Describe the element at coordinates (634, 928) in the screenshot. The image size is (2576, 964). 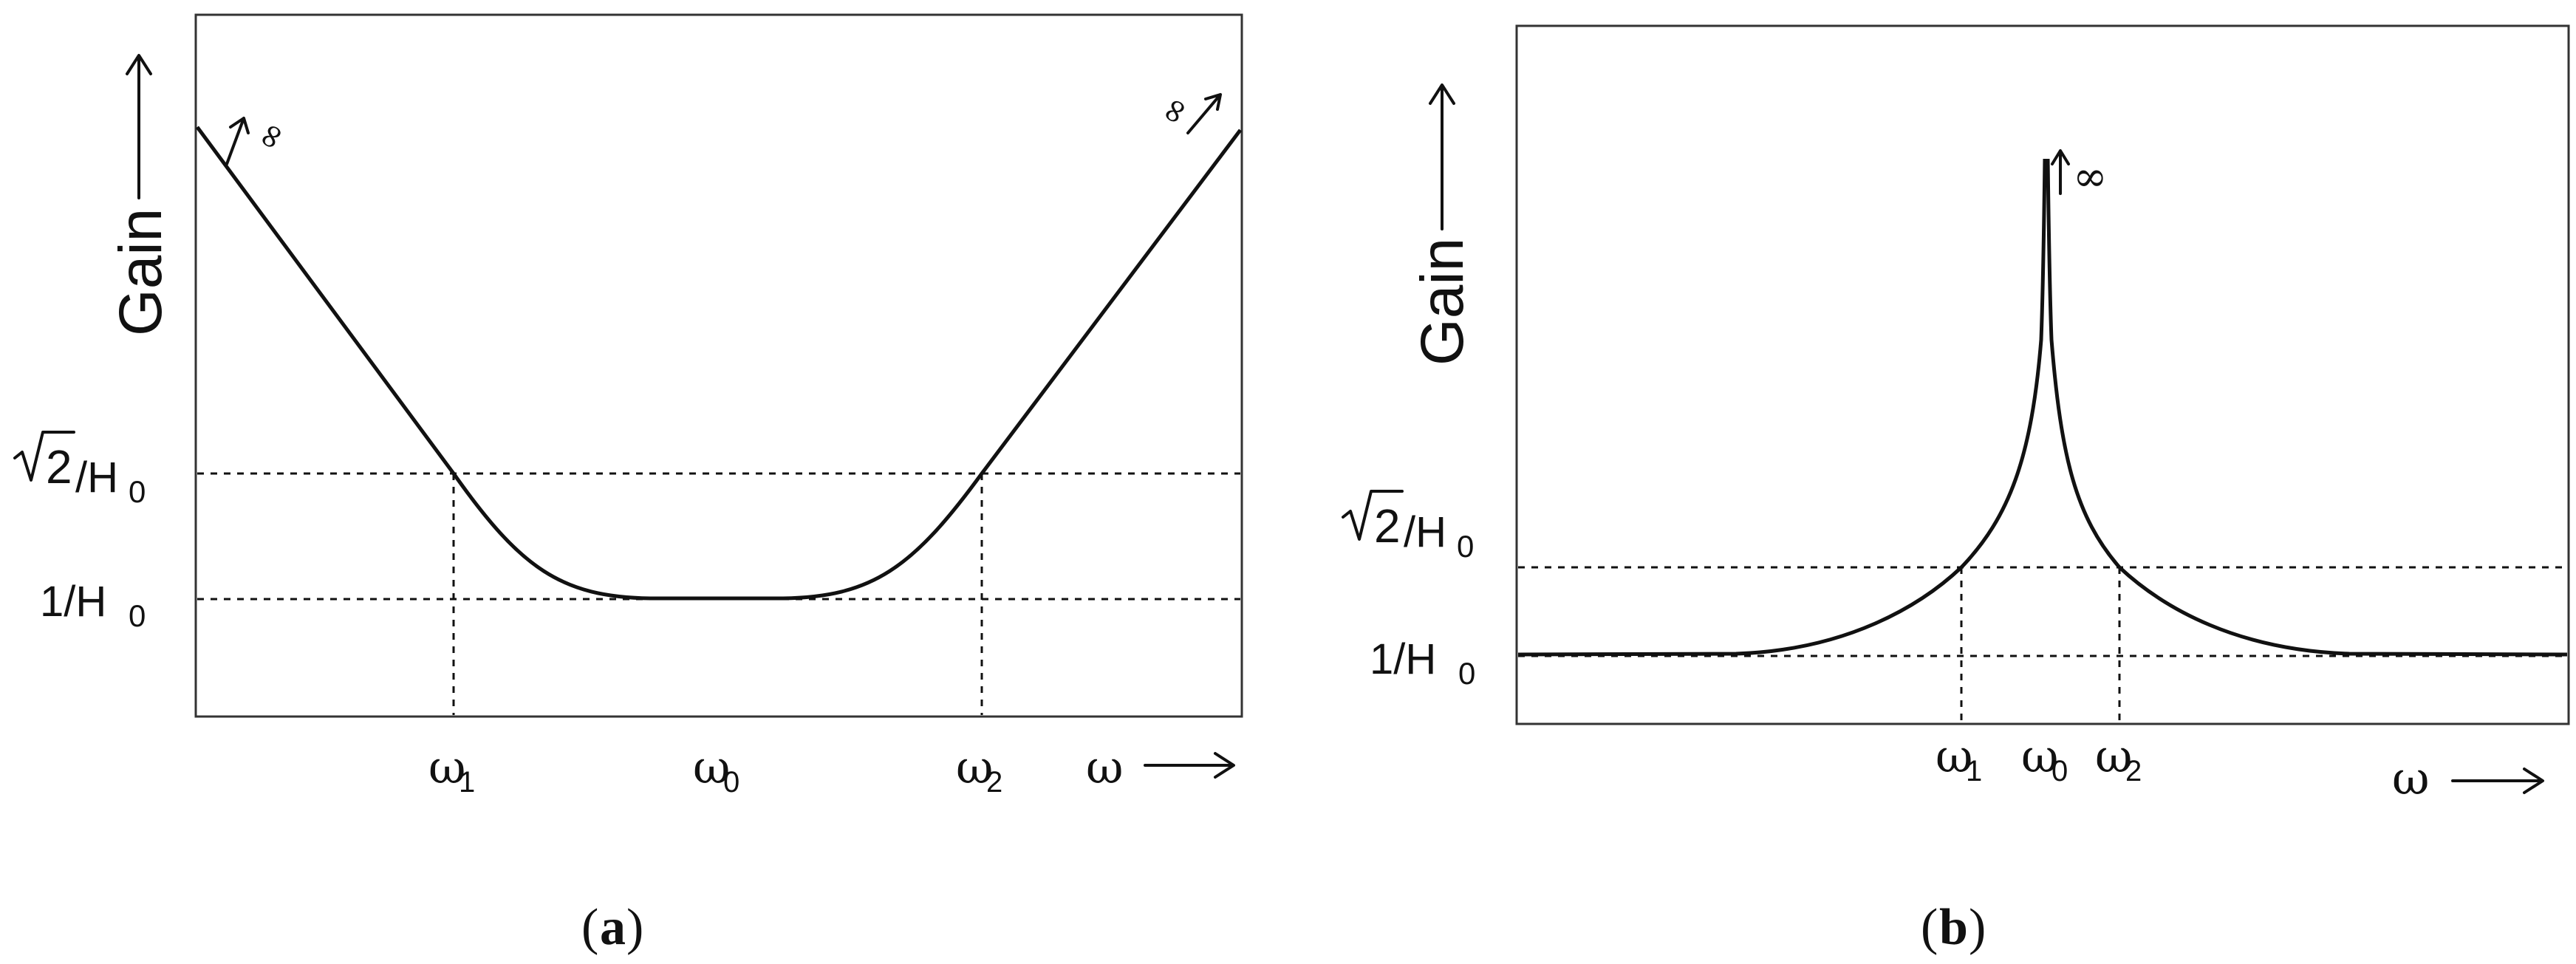
I see `panel-a-caption-close: )` at that location.